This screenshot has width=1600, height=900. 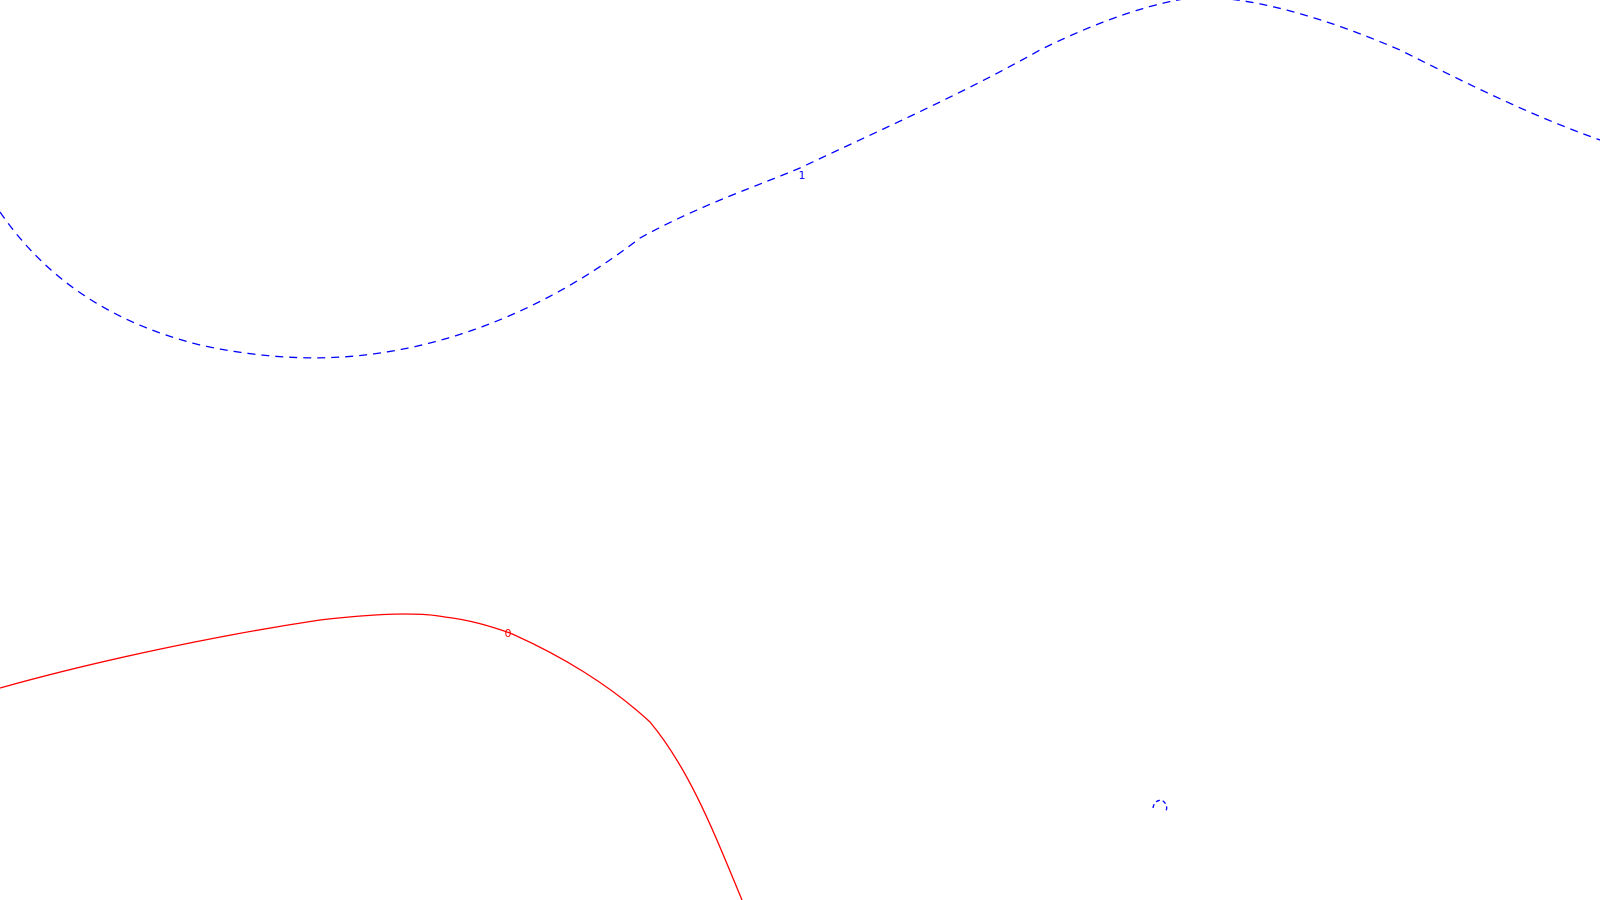 I want to click on contour-label-level-0: 0, so click(x=508, y=633).